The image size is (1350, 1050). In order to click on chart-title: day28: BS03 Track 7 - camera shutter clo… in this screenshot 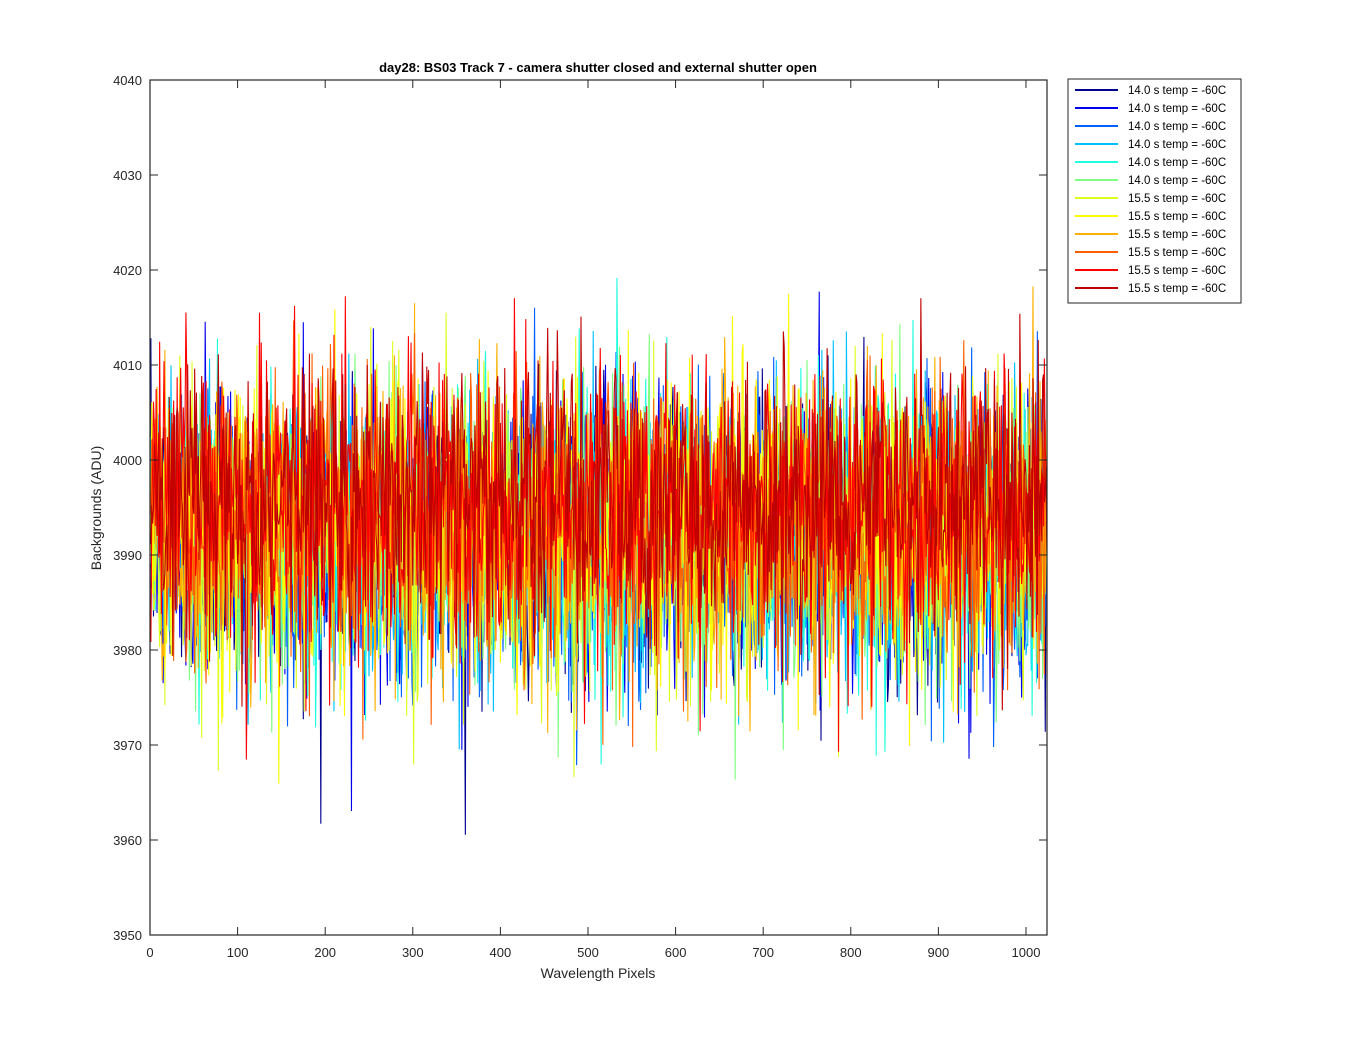, I will do `click(598, 67)`.